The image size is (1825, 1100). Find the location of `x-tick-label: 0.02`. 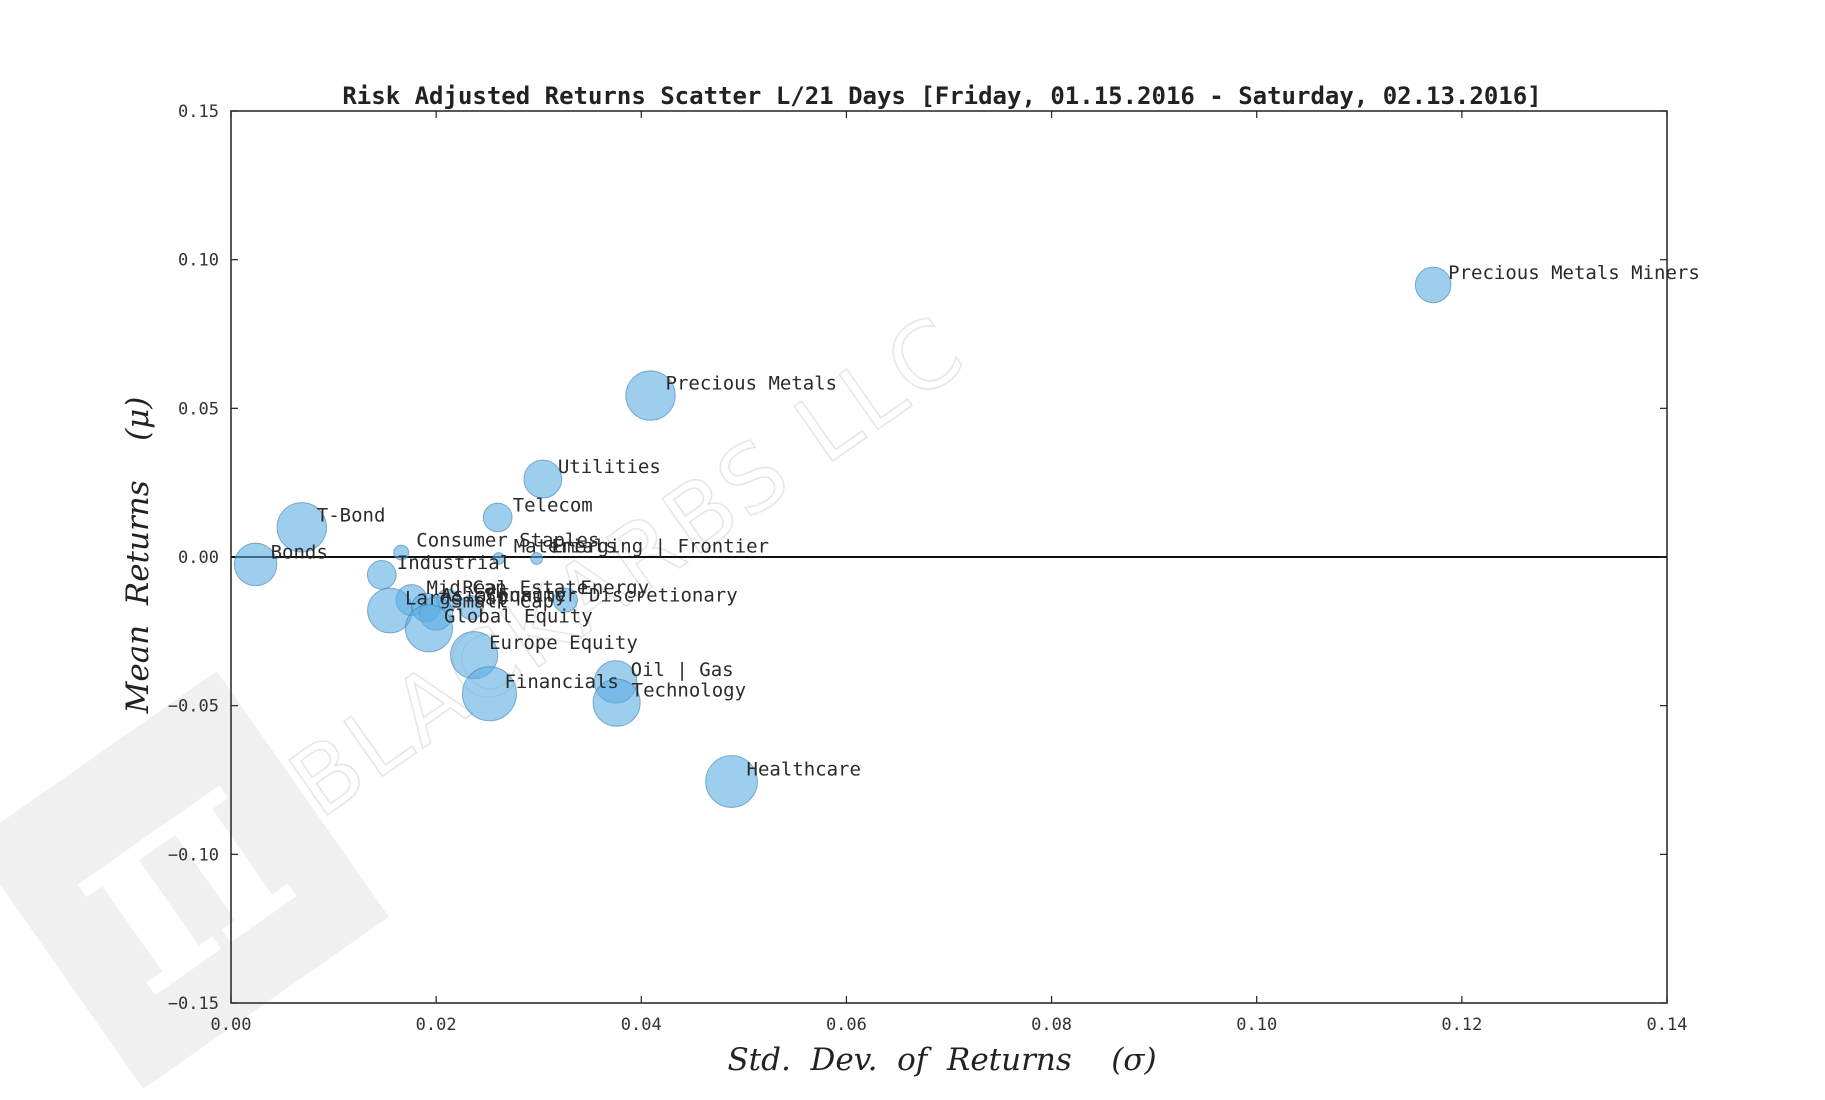

x-tick-label: 0.02 is located at coordinates (436, 1025).